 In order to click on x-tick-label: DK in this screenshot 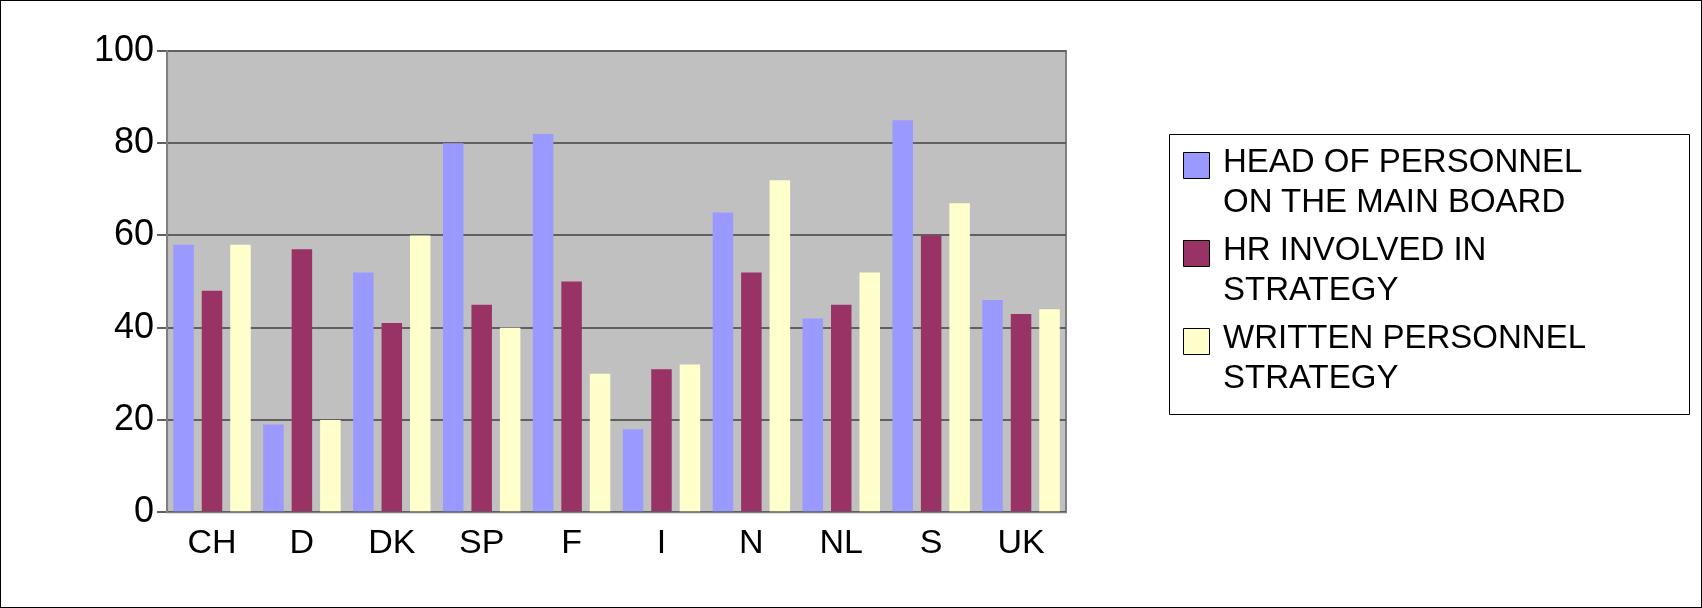, I will do `click(392, 540)`.